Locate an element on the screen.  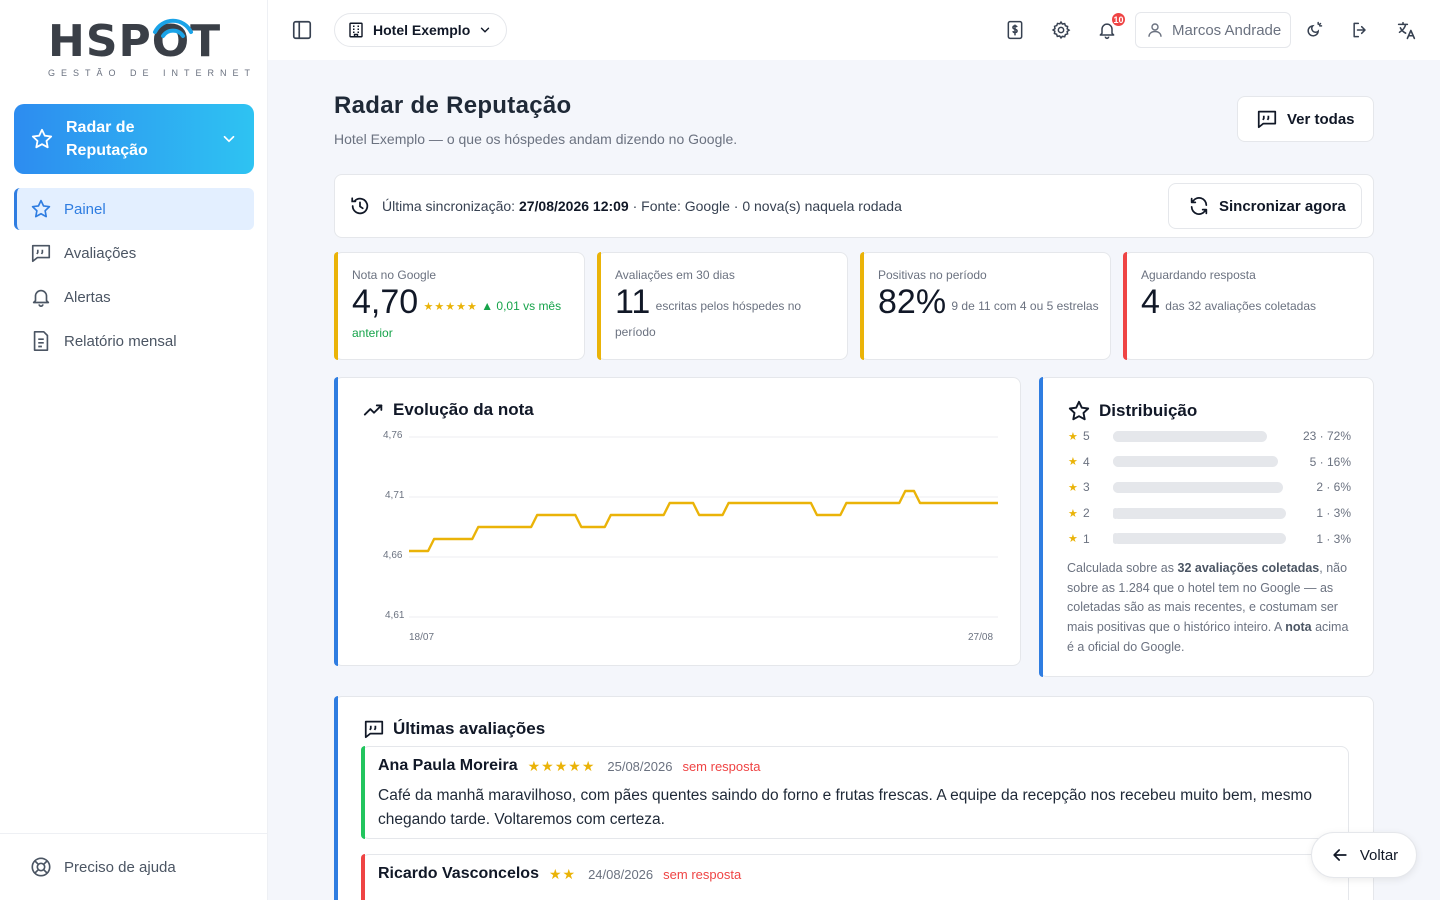
logout-button is located at coordinates (1360, 30).